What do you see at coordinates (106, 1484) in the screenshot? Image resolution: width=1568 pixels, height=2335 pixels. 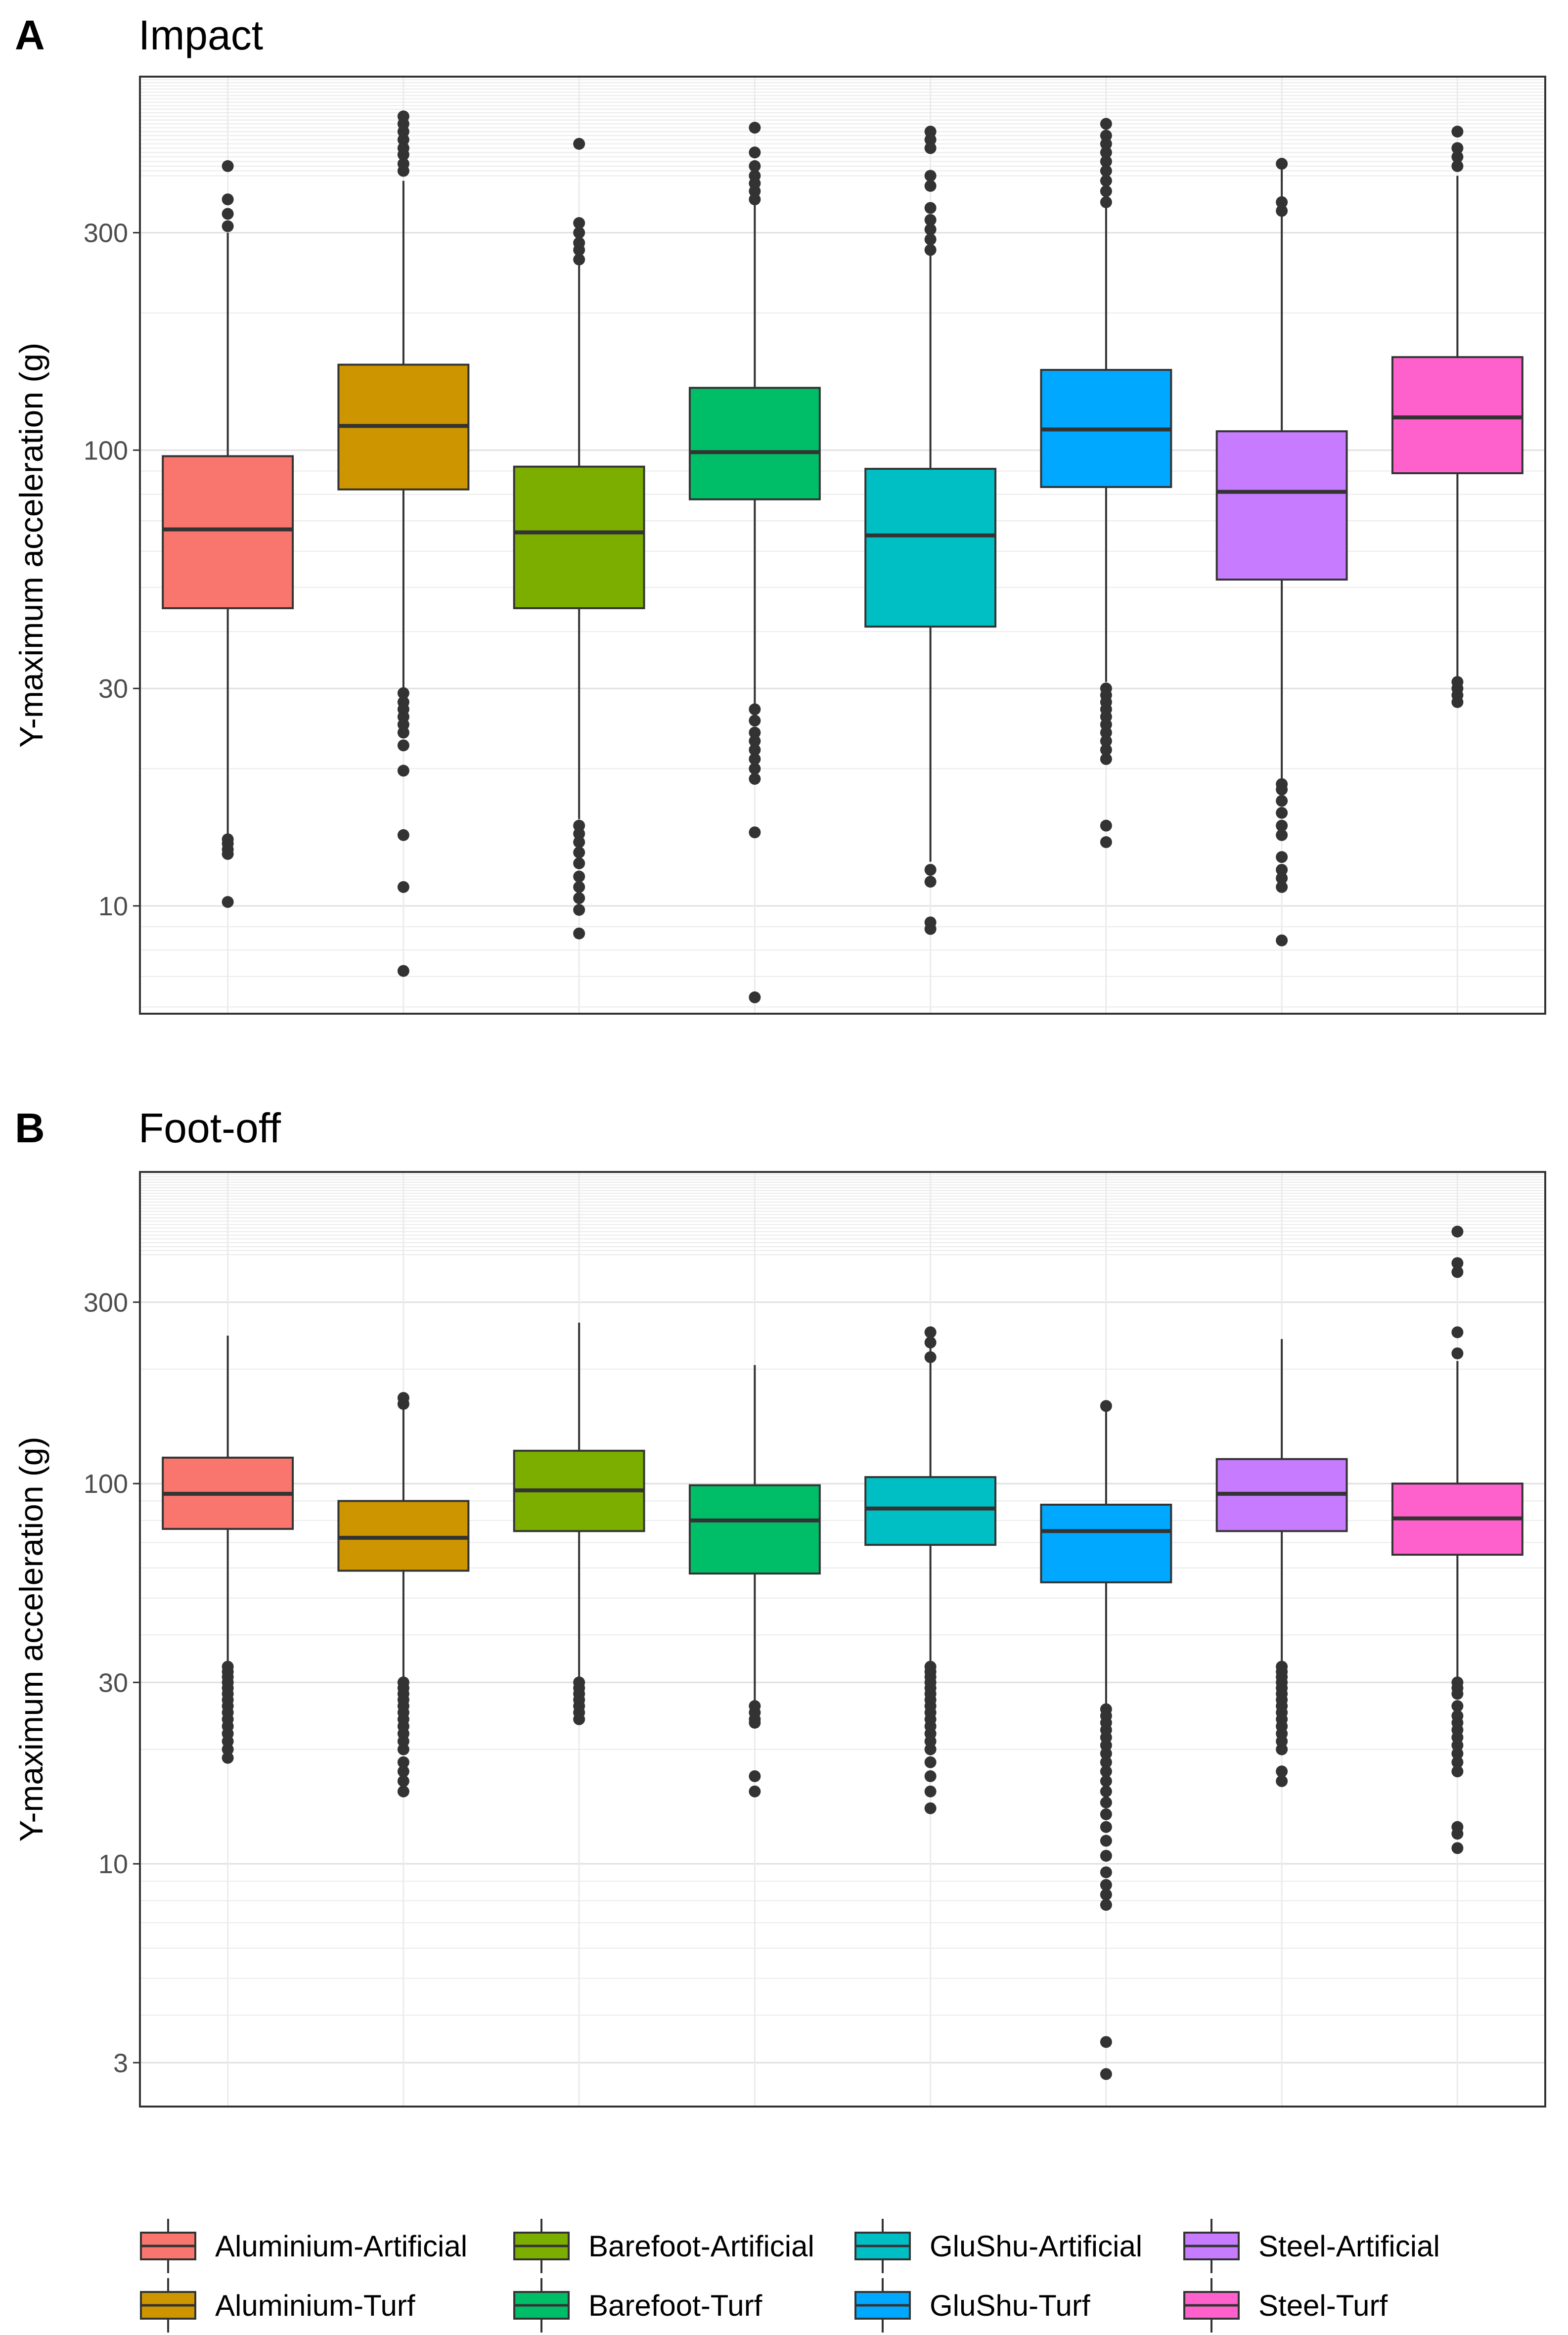 I see `y-tick-label: 100` at bounding box center [106, 1484].